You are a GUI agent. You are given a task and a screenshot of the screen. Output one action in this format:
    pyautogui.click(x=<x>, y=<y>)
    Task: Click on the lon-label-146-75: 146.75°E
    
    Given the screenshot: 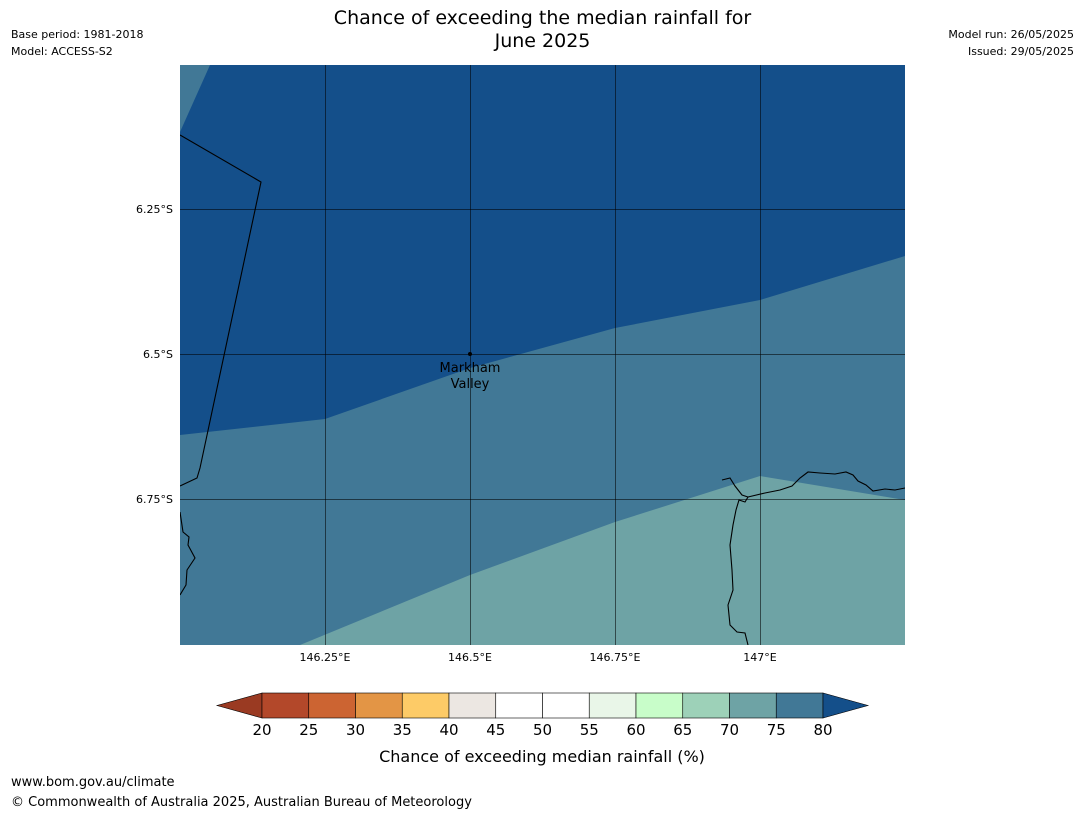 What is the action you would take?
    pyautogui.click(x=615, y=657)
    